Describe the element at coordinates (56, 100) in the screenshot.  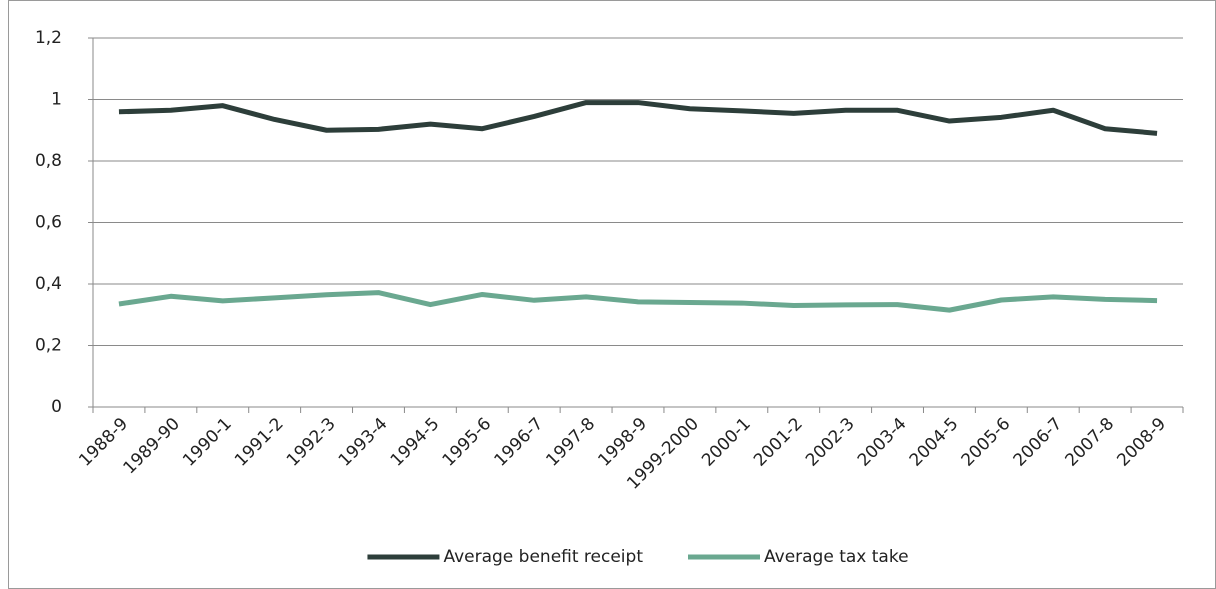
I see `y-tick-label: 1` at that location.